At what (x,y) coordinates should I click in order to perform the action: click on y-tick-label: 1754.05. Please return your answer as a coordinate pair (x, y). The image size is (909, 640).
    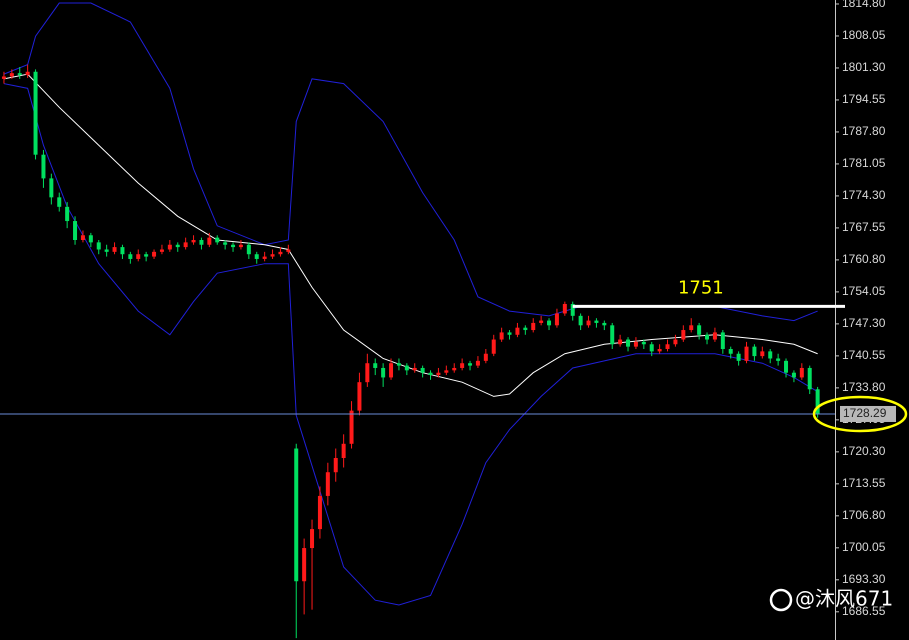
    Looking at the image, I should click on (864, 291).